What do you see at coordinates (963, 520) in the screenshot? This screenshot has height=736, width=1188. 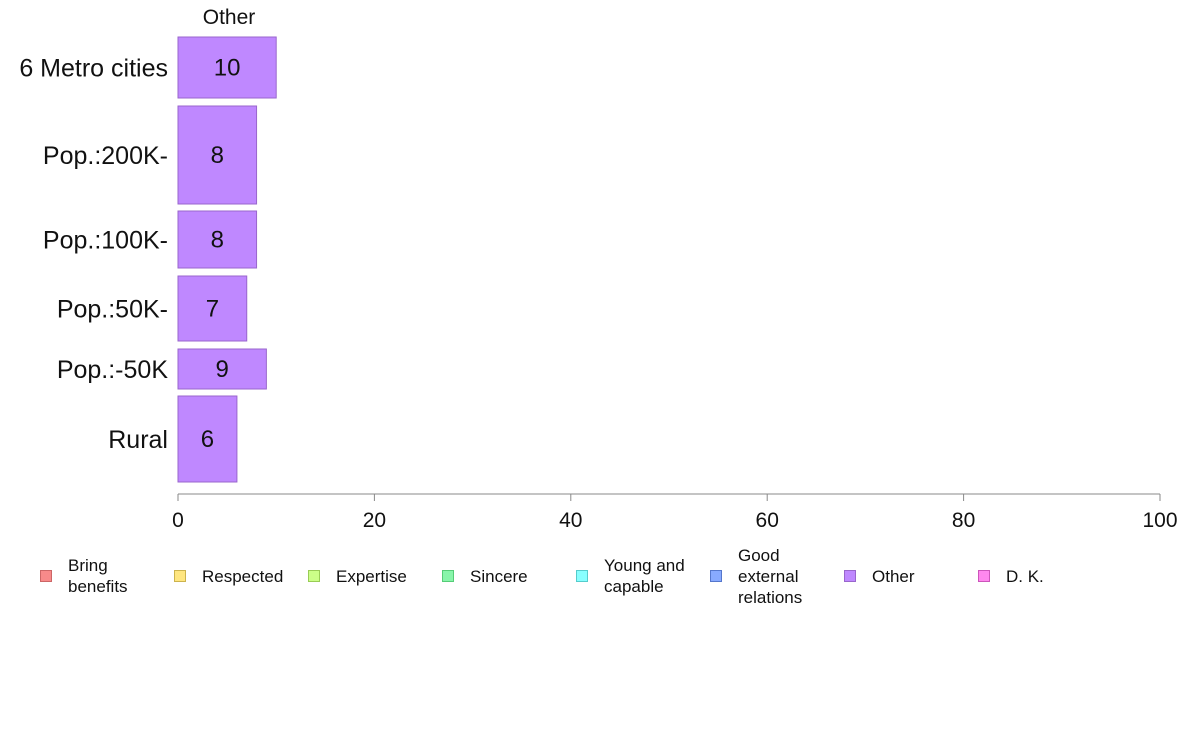 I see `x-tick-label: 80` at bounding box center [963, 520].